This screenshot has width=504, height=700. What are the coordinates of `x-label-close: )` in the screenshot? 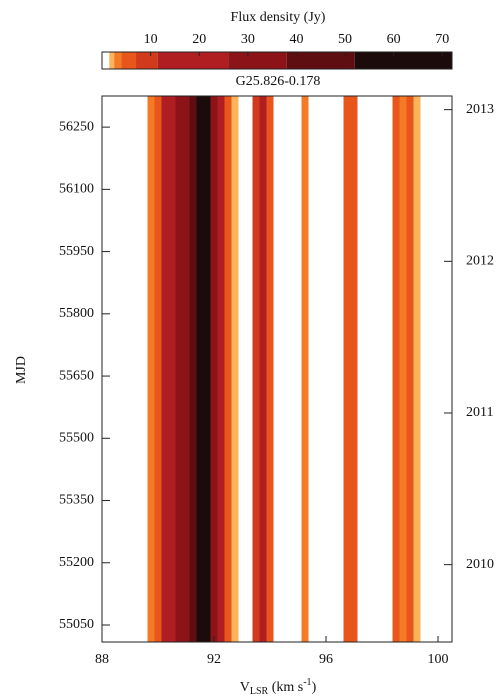 It's located at (314, 687).